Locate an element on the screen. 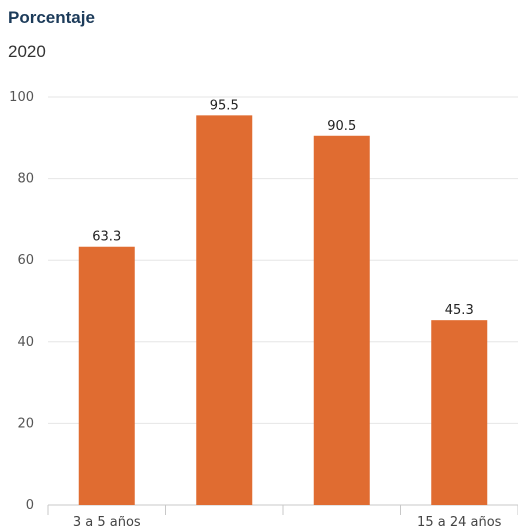  data-label: 63.3 is located at coordinates (106, 237).